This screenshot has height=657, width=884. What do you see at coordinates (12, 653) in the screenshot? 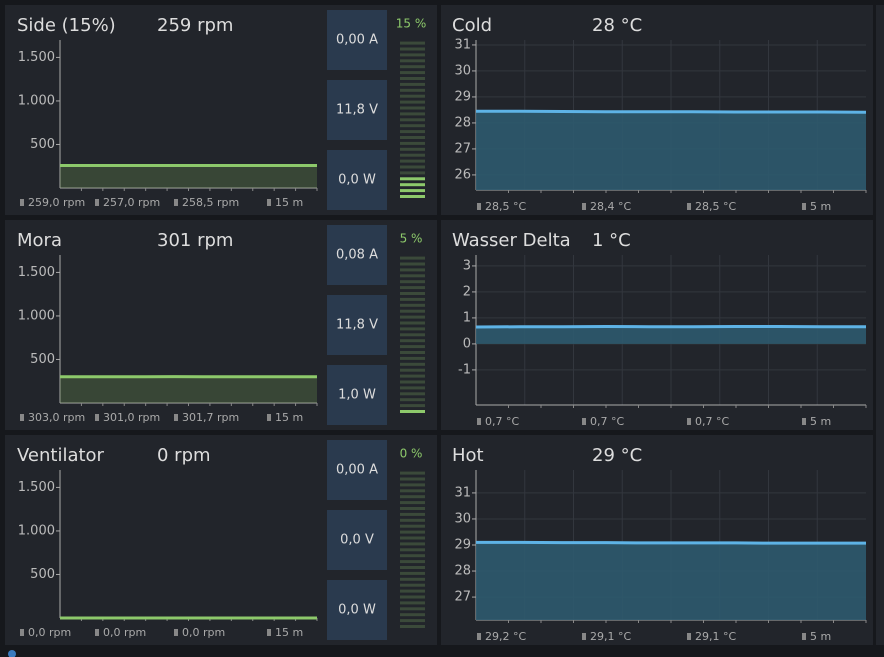
I see `scroll-indicator` at bounding box center [12, 653].